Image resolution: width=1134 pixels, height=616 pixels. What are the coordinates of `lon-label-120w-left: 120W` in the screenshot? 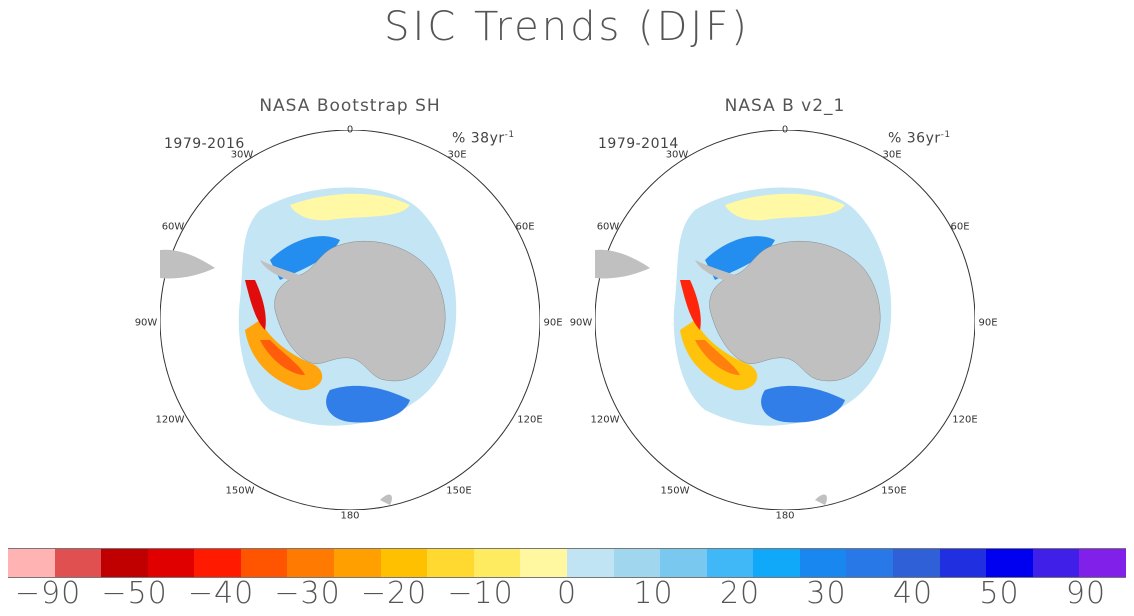 It's located at (170, 420).